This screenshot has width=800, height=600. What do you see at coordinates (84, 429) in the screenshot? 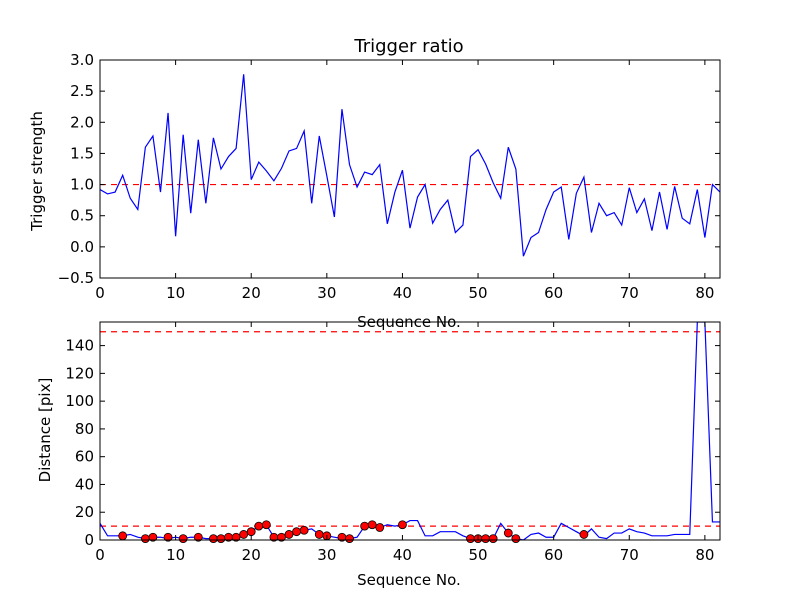
I see `y-tick-label: 80` at bounding box center [84, 429].